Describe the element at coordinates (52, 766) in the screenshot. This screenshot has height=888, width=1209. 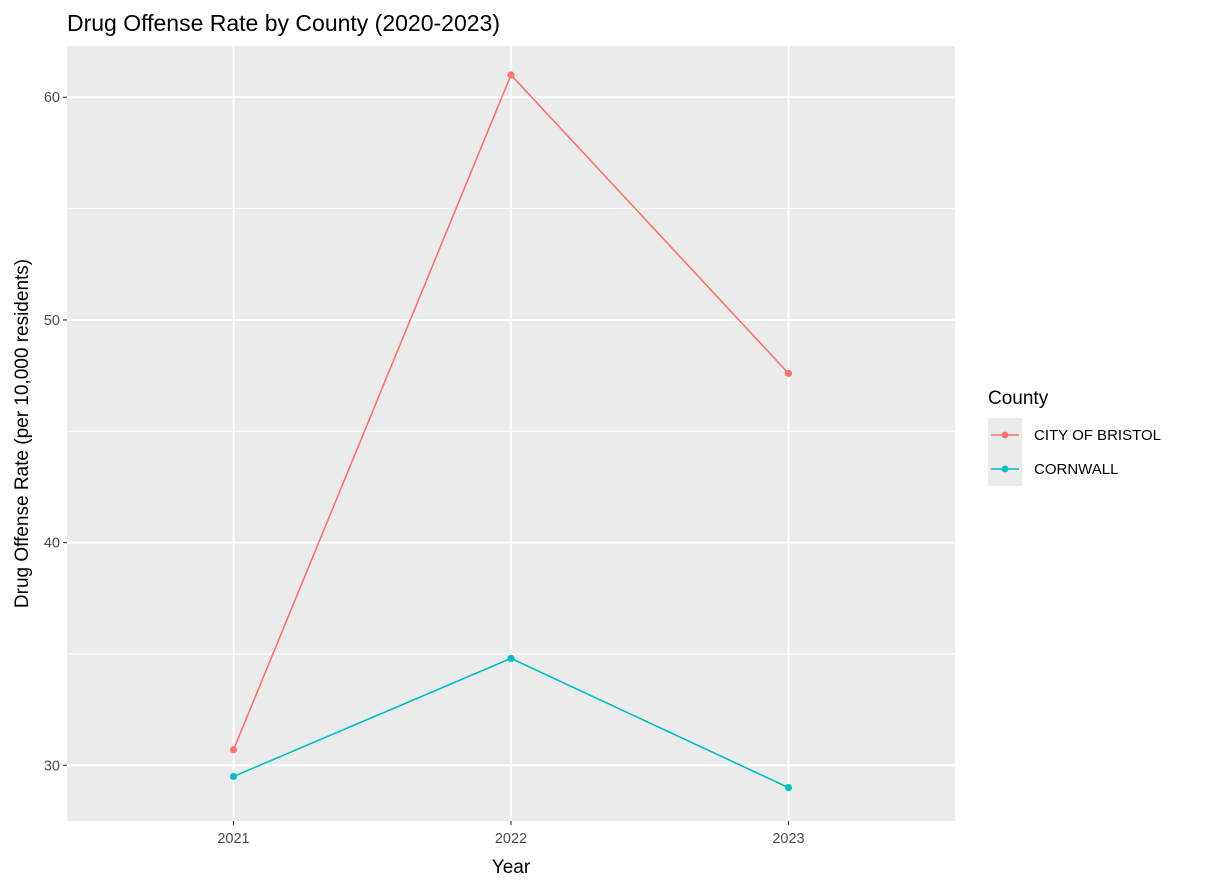
I see `y-tick-label: 30` at that location.